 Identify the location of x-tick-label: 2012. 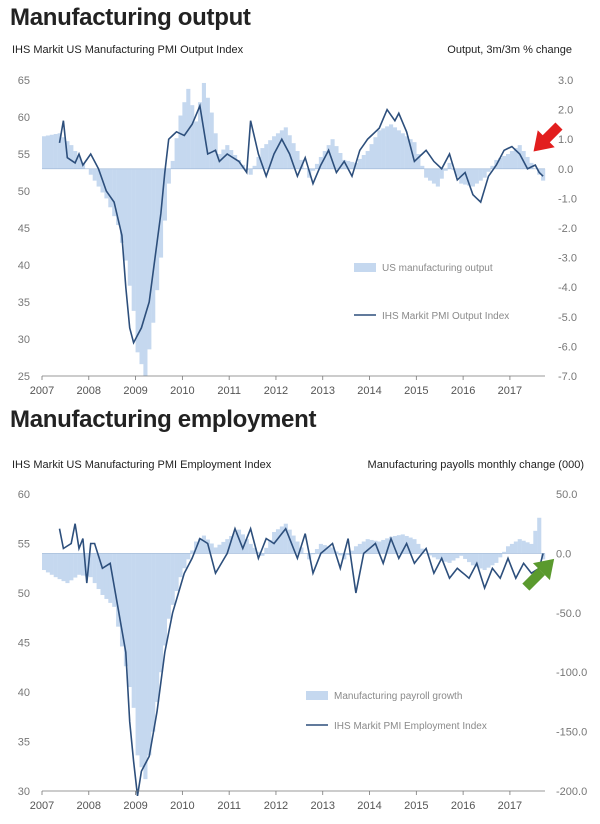
(276, 391).